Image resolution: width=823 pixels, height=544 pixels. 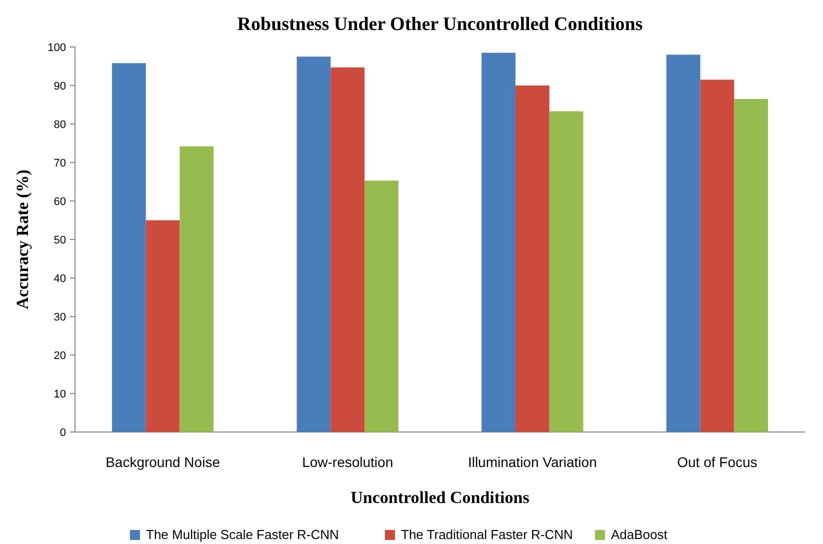 I want to click on y-tick-label: 80, so click(x=60, y=124).